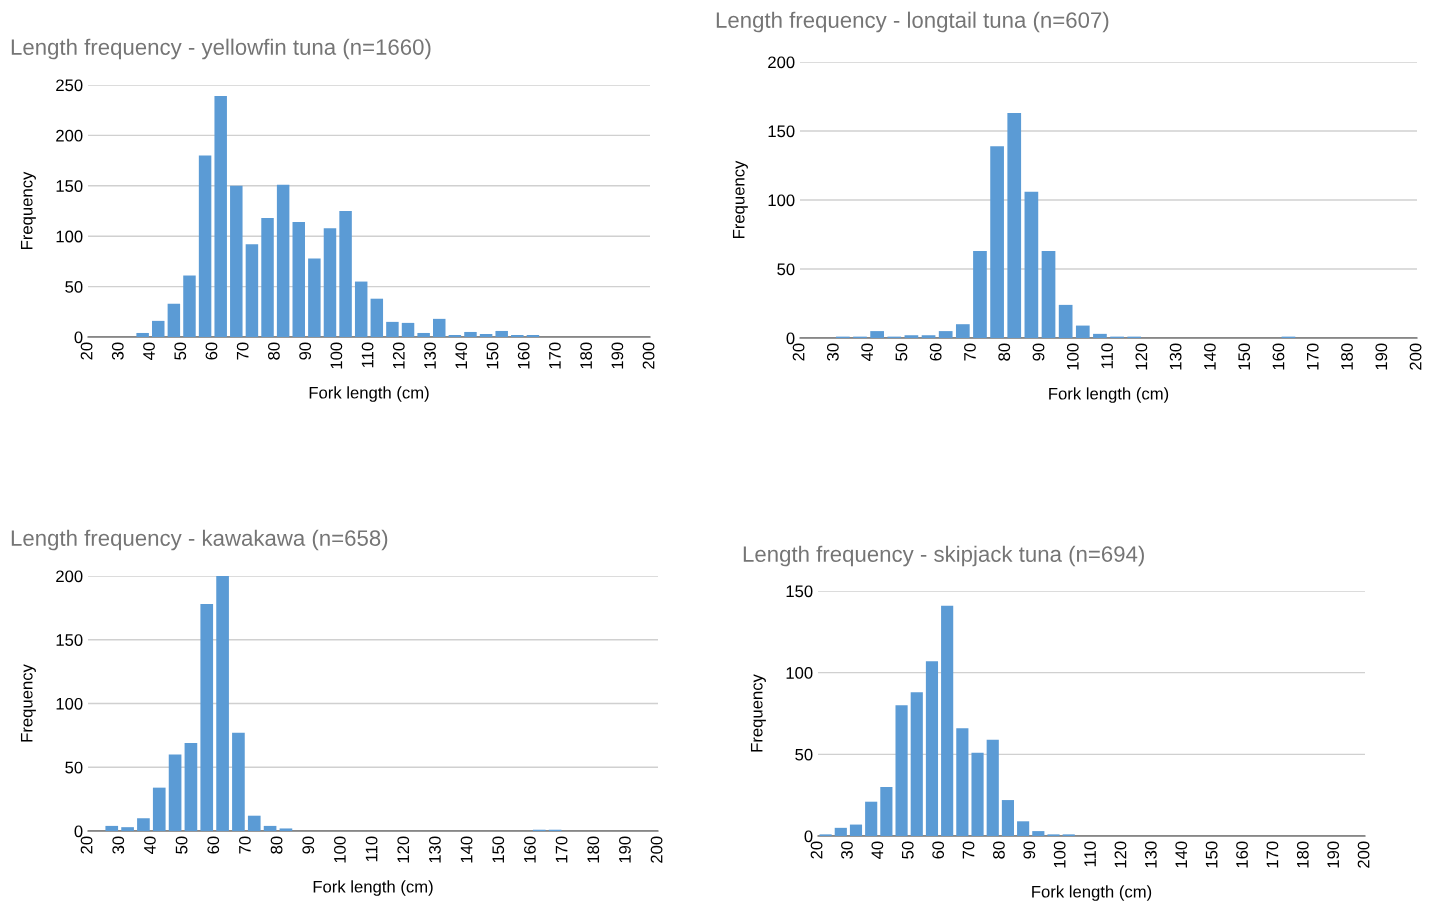  Describe the element at coordinates (69, 85) in the screenshot. I see `y-tick-label: 250` at that location.